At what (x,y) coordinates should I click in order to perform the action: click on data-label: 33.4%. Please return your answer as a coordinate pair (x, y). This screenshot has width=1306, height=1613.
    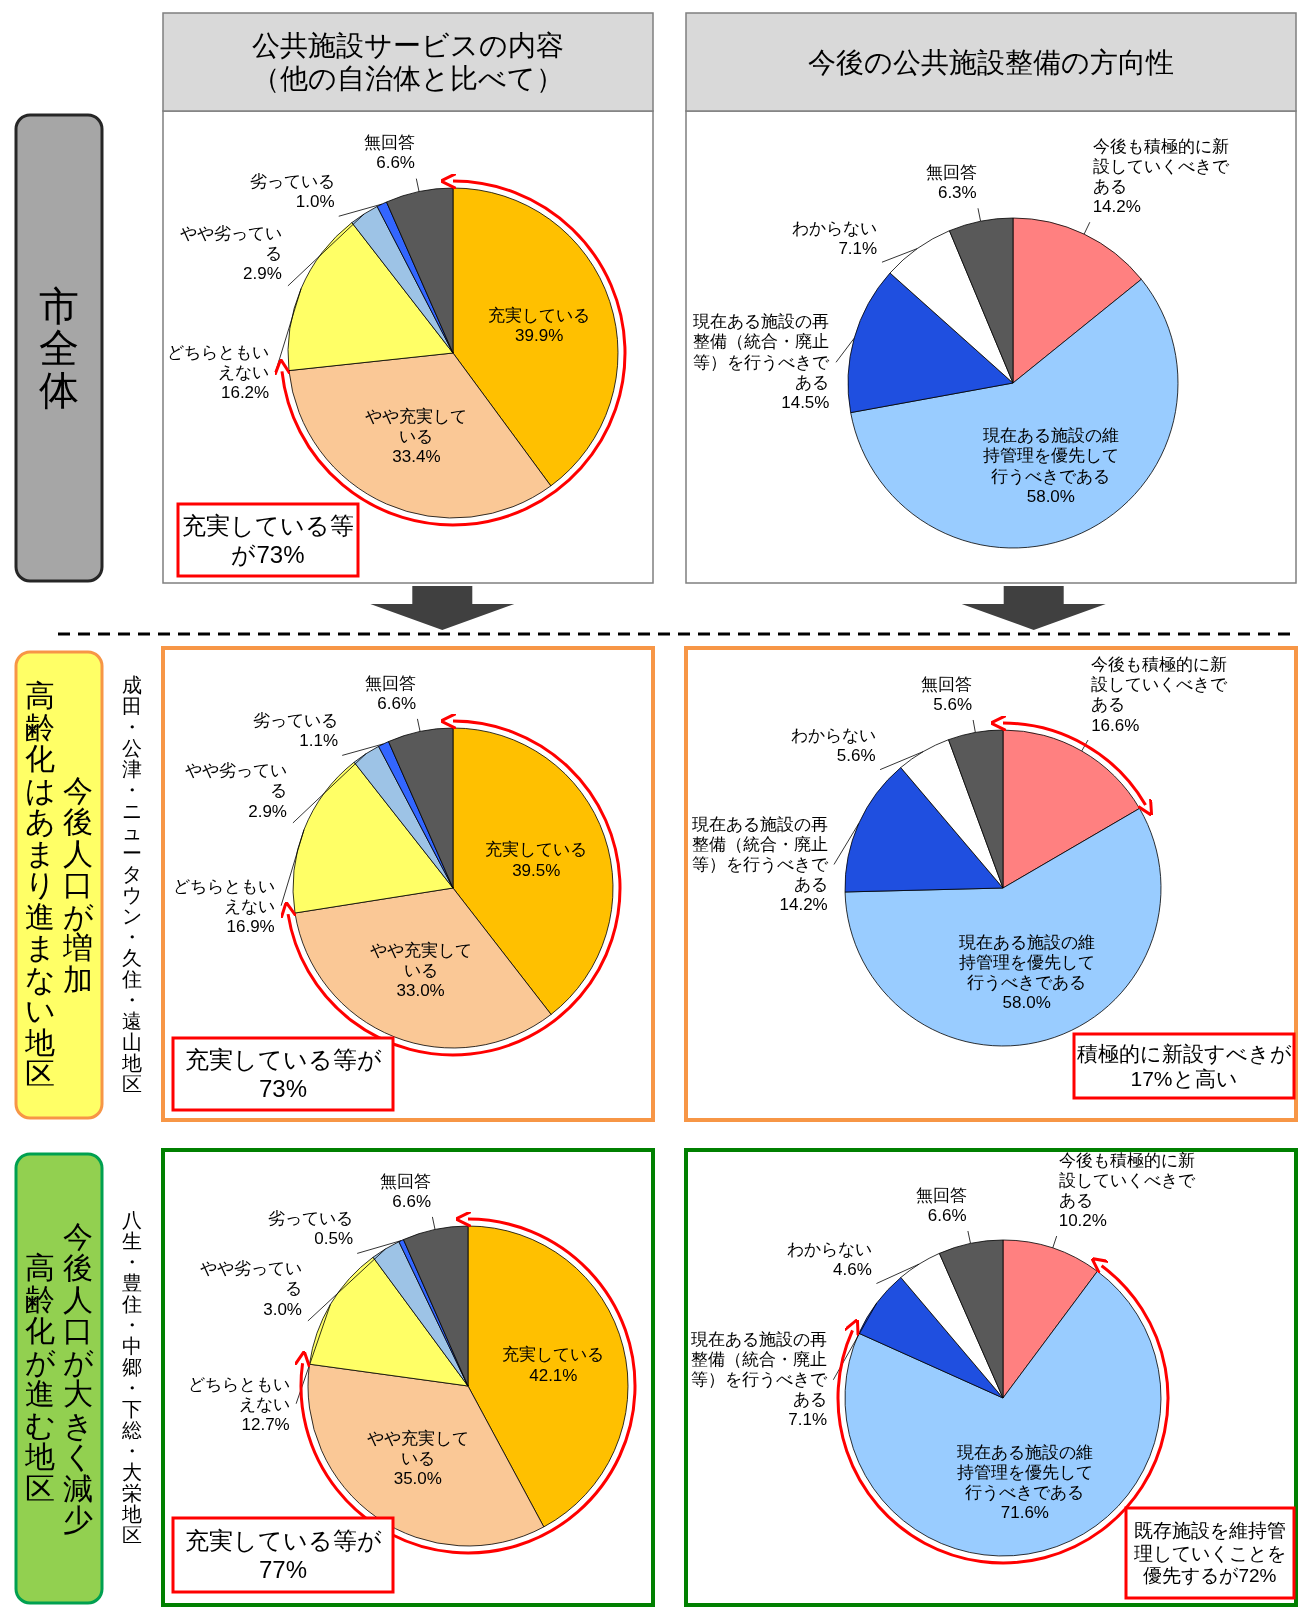
    Looking at the image, I should click on (416, 457).